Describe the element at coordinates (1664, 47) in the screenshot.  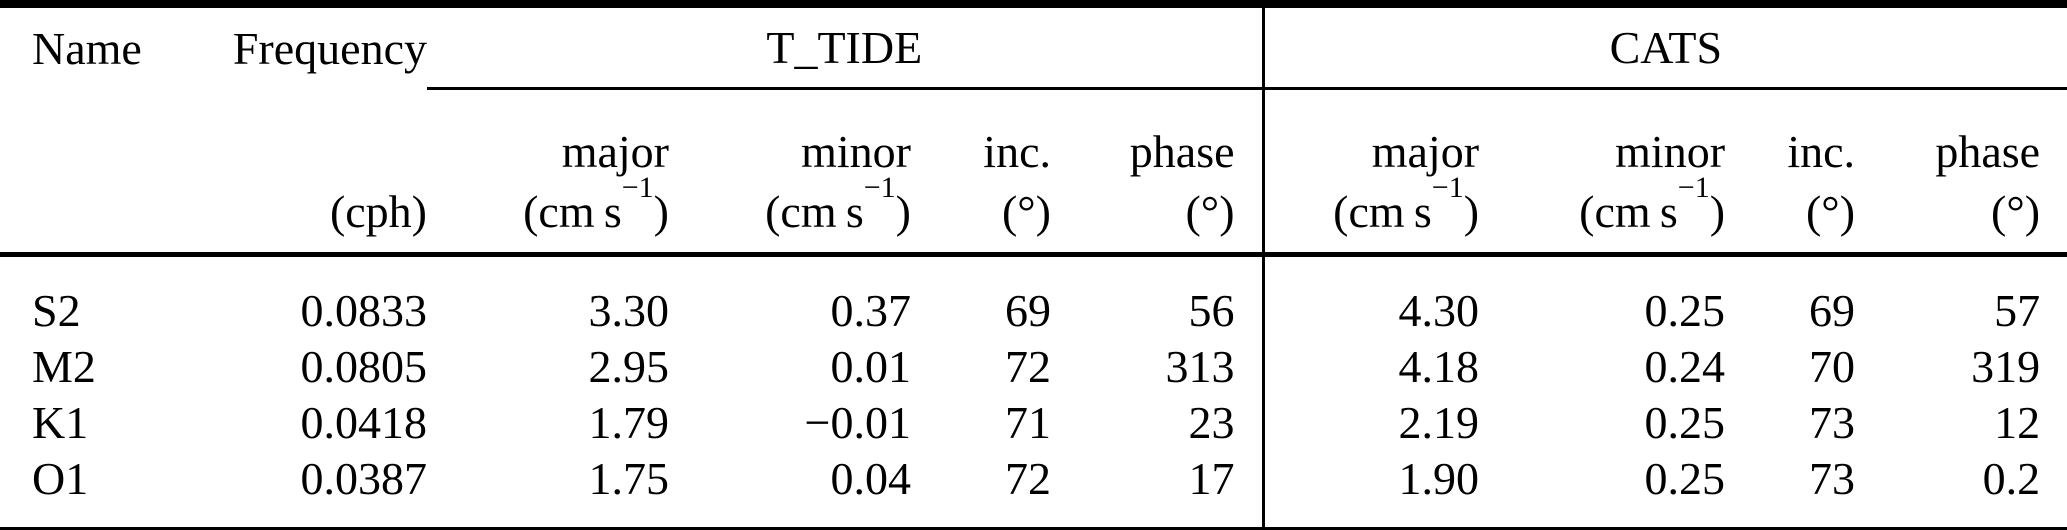
I see `group-header-cats: CATS` at that location.